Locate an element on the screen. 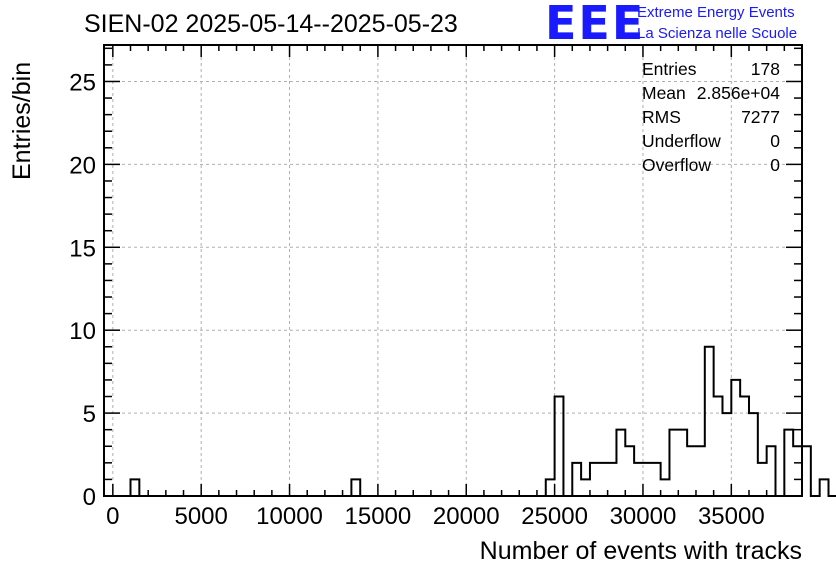  stats-overflow-label: Overflow is located at coordinates (677, 165).